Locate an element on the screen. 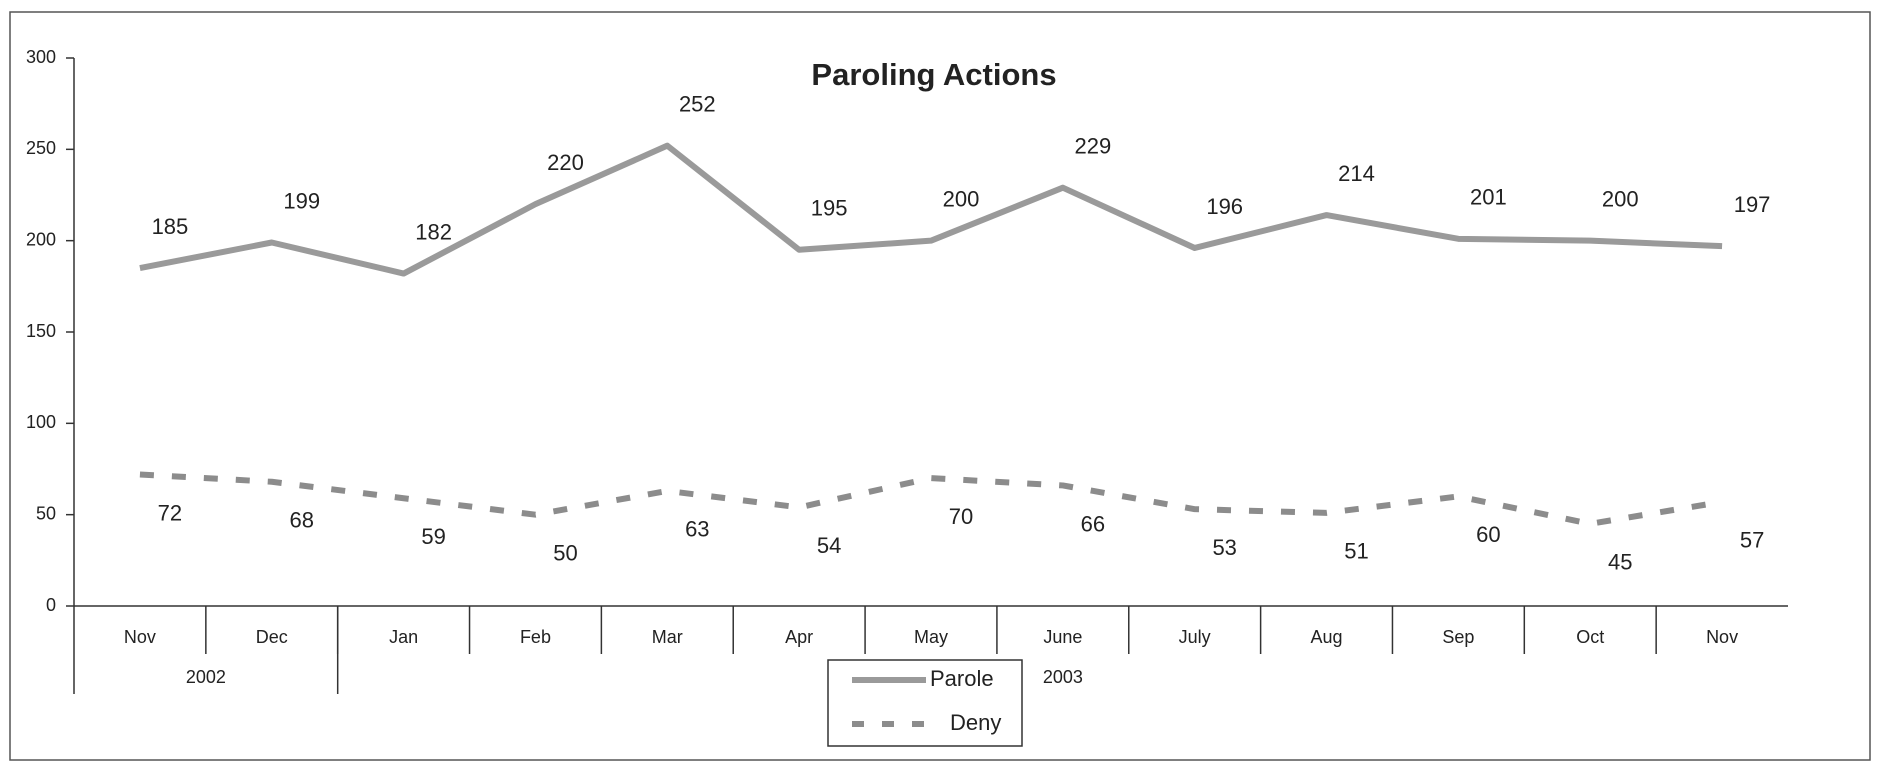 The width and height of the screenshot is (1879, 772). data-label: 50 is located at coordinates (565, 552).